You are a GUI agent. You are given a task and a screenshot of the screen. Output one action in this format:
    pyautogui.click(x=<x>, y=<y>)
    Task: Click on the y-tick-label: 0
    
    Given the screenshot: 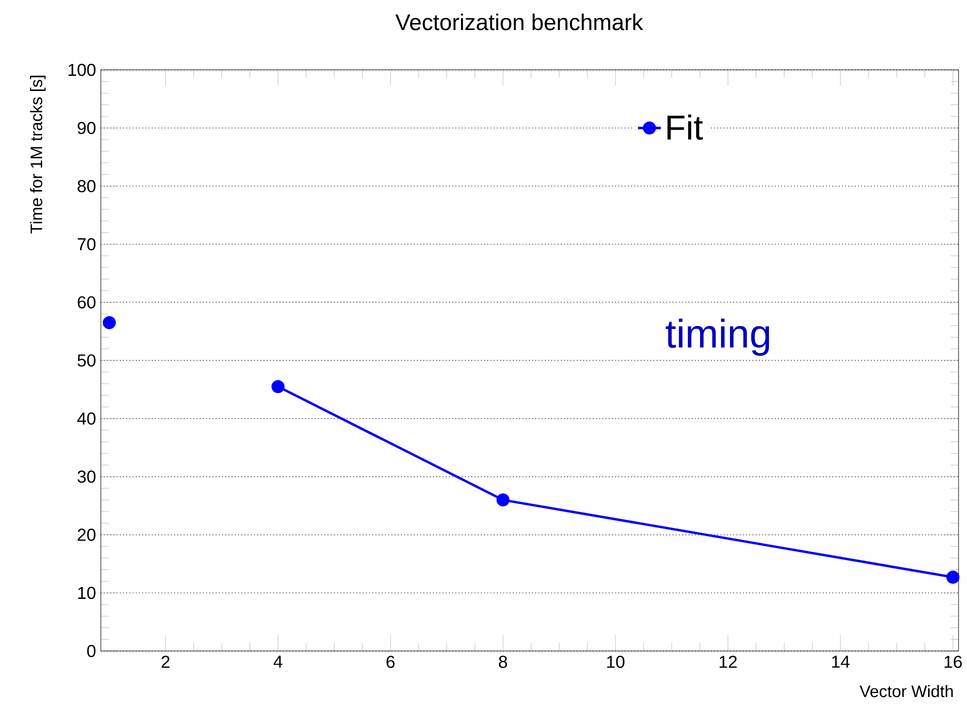 What is the action you would take?
    pyautogui.click(x=91, y=651)
    